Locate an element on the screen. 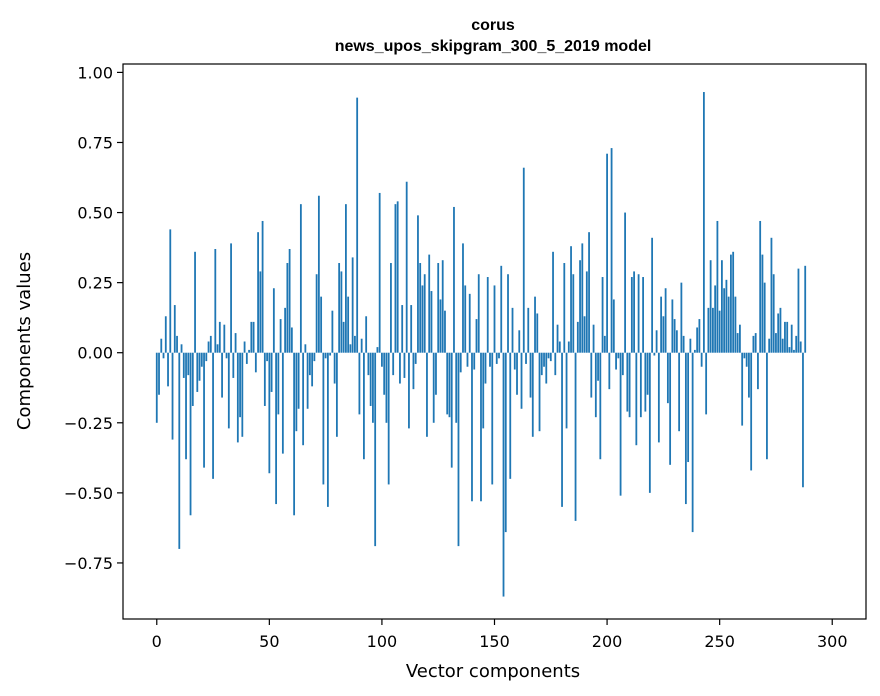  chart-title-line-2: news_upos_skipgram_300_5_2019 model is located at coordinates (493, 46).